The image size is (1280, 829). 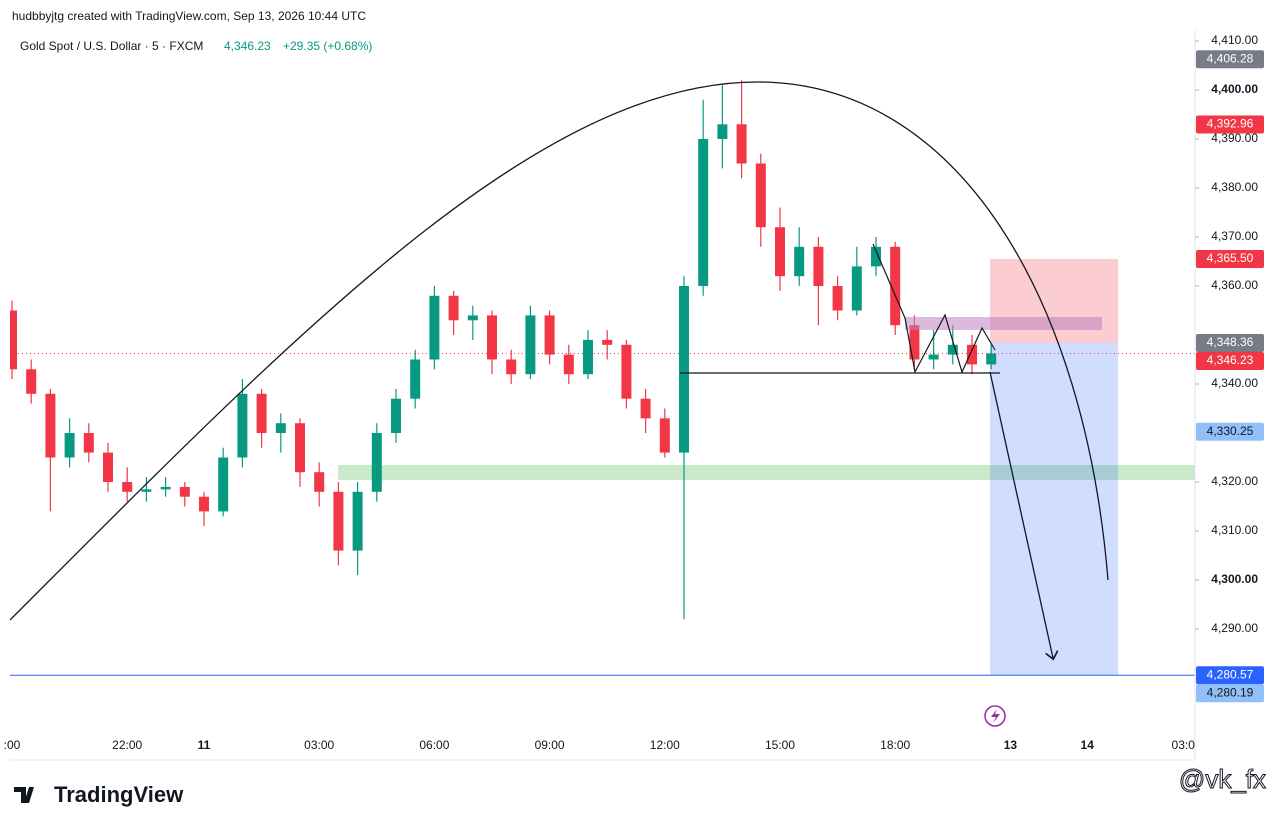 I want to click on event-bolt, so click(x=995, y=716).